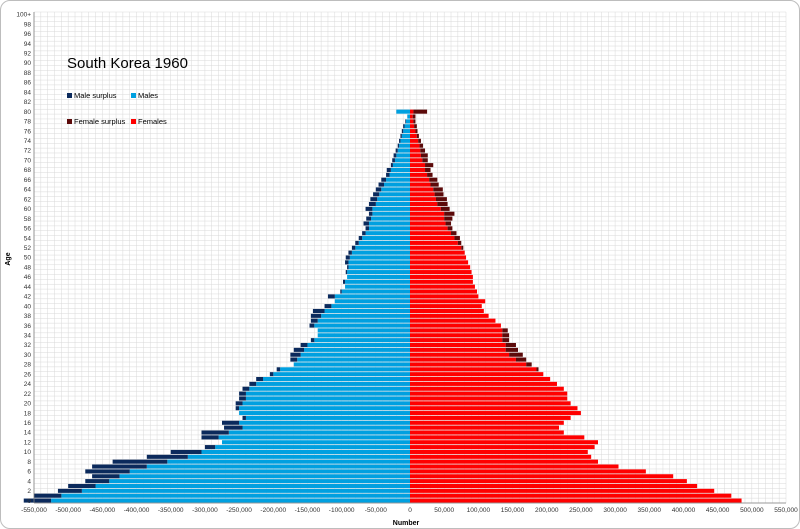  What do you see at coordinates (28, 131) in the screenshot?
I see `y-tick-label: 76` at bounding box center [28, 131].